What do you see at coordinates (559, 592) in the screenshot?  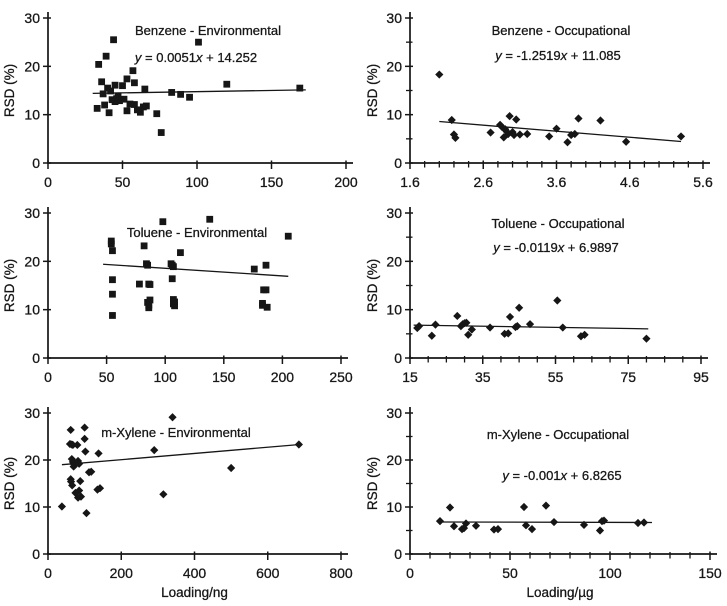 I see `x-axis-label: Loading/µg` at bounding box center [559, 592].